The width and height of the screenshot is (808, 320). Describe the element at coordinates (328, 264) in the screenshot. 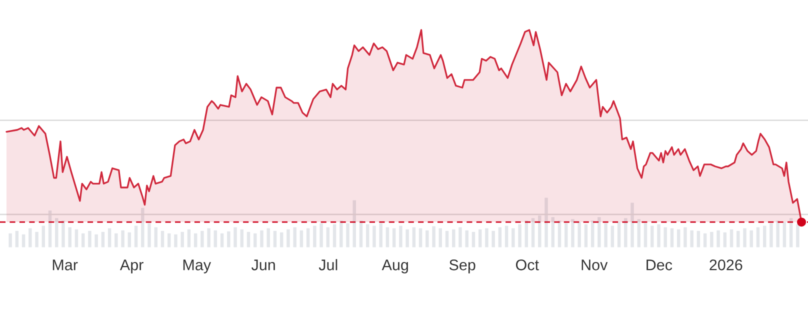

I see `x-tick-label: Jul` at that location.